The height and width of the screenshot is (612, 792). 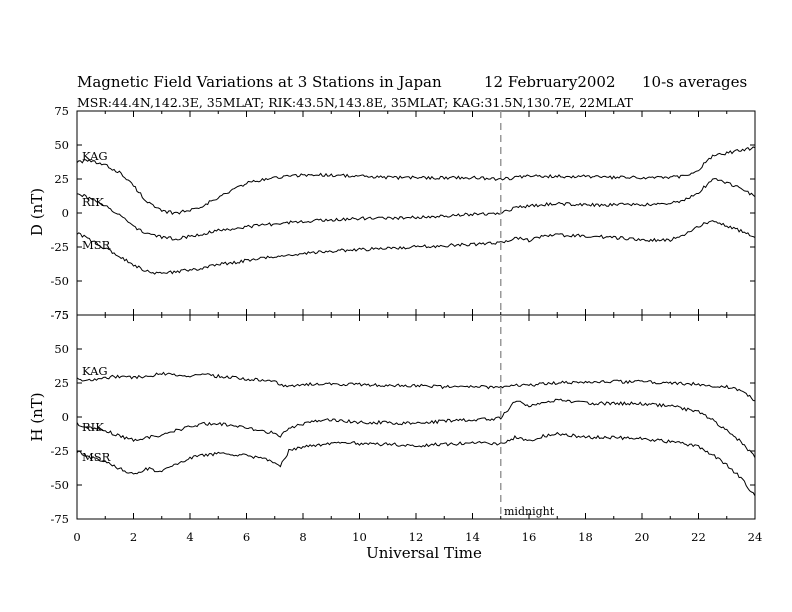 What do you see at coordinates (642, 537) in the screenshot?
I see `x-tick-label: 20` at bounding box center [642, 537].